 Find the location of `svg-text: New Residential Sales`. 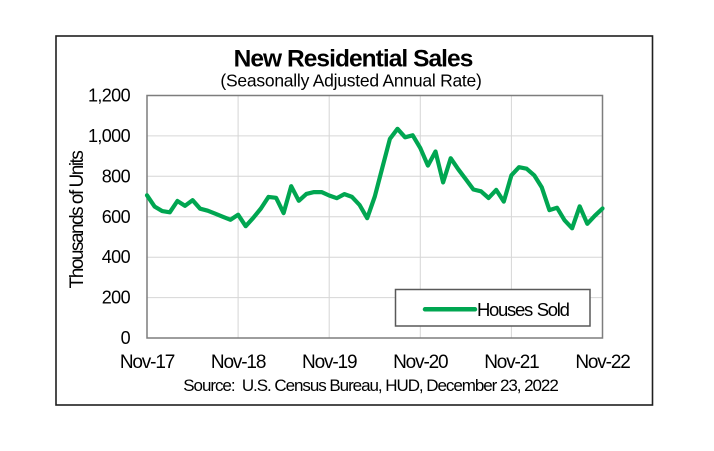

svg-text: New Residential Sales is located at coordinates (353, 59).